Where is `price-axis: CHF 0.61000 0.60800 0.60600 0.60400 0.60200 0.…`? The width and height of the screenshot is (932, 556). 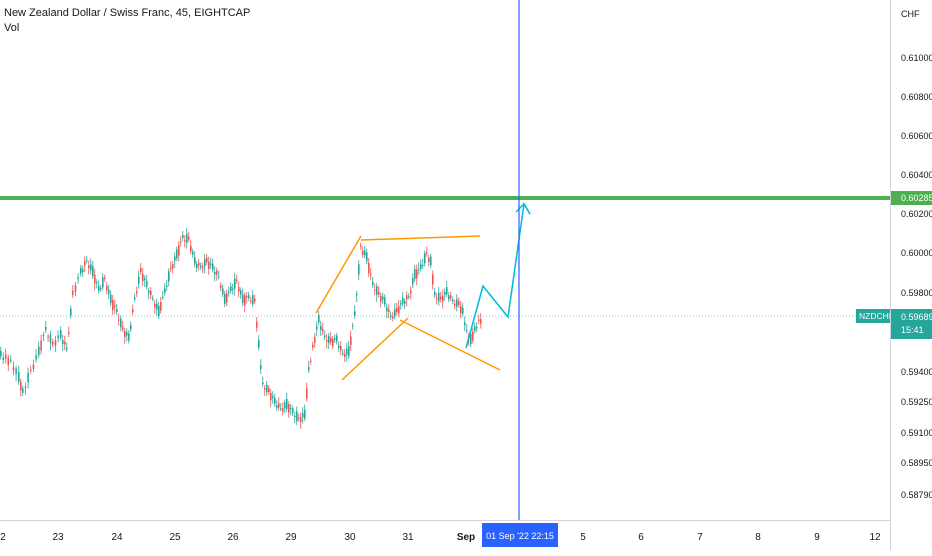
price-axis: CHF 0.61000 0.60800 0.60600 0.60400 0.60200 0.… is located at coordinates (911, 275).